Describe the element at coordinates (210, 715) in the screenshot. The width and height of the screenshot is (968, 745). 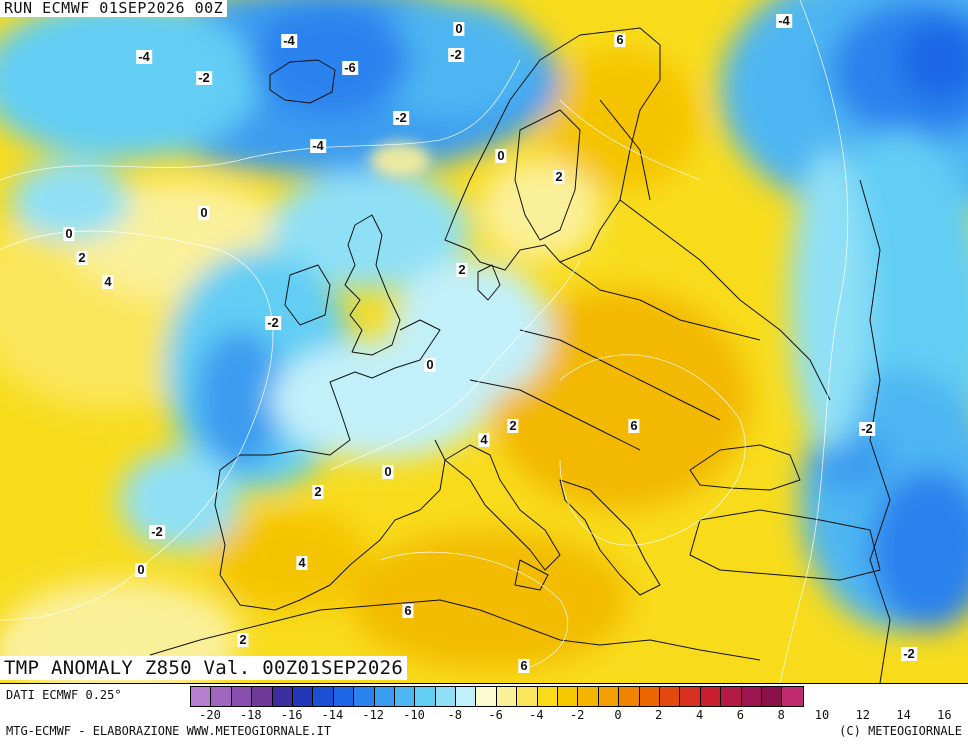
I see `color-scale-tick: -20` at that location.